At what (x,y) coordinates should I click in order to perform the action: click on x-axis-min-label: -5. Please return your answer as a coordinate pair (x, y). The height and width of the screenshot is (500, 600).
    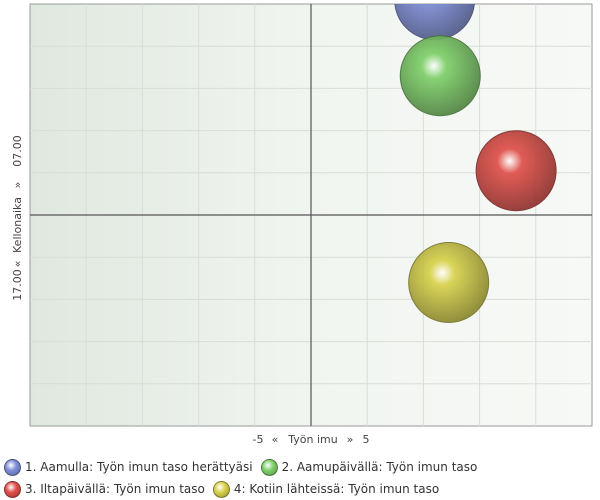
    Looking at the image, I should click on (258, 439).